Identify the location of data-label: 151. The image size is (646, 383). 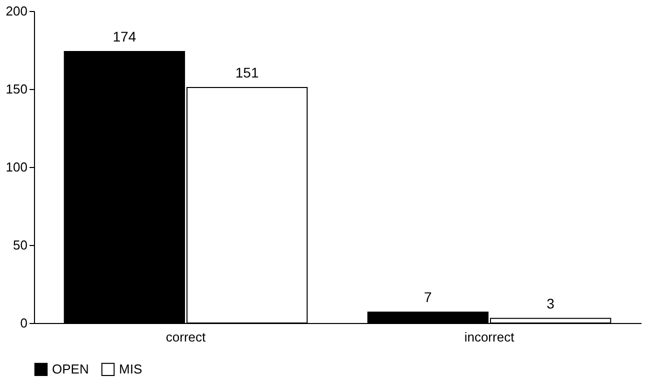
(247, 72).